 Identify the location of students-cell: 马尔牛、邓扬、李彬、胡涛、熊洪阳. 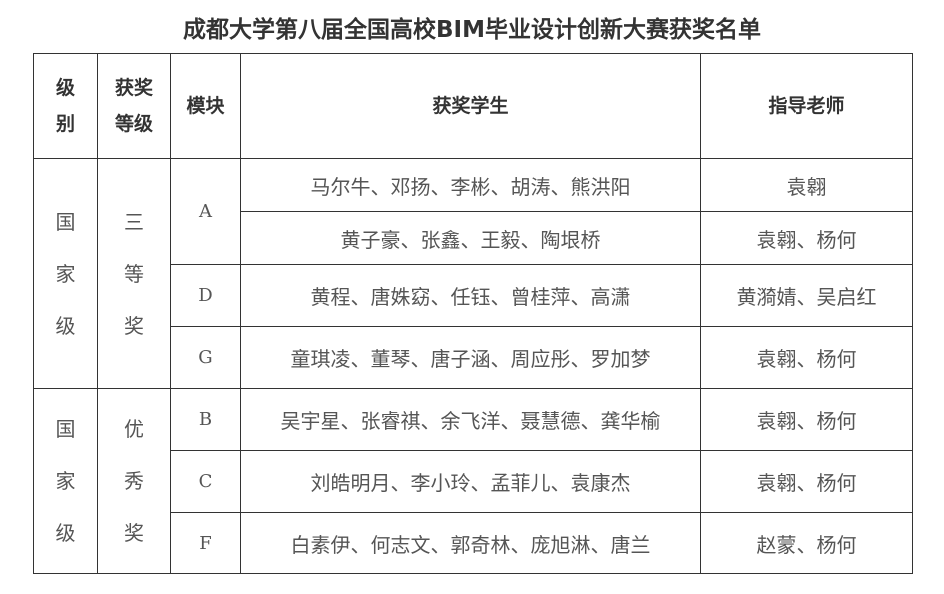
(470, 185).